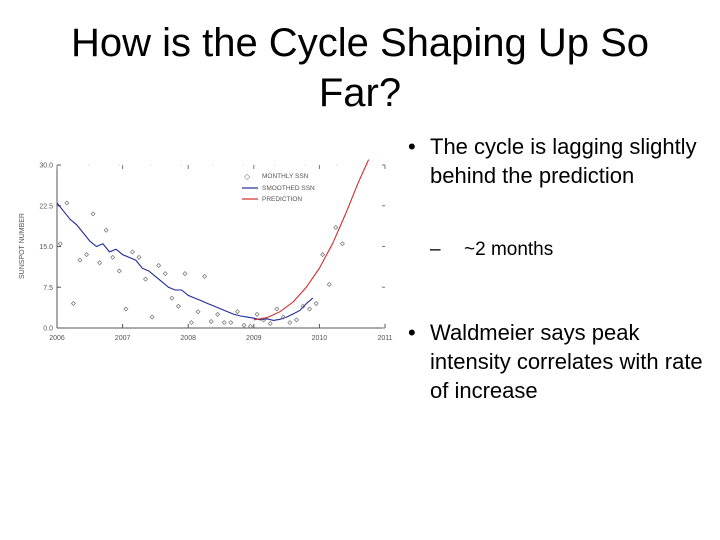 This screenshot has width=720, height=540. Describe the element at coordinates (48, 329) in the screenshot. I see `y-tick-label: 0.0` at that location.